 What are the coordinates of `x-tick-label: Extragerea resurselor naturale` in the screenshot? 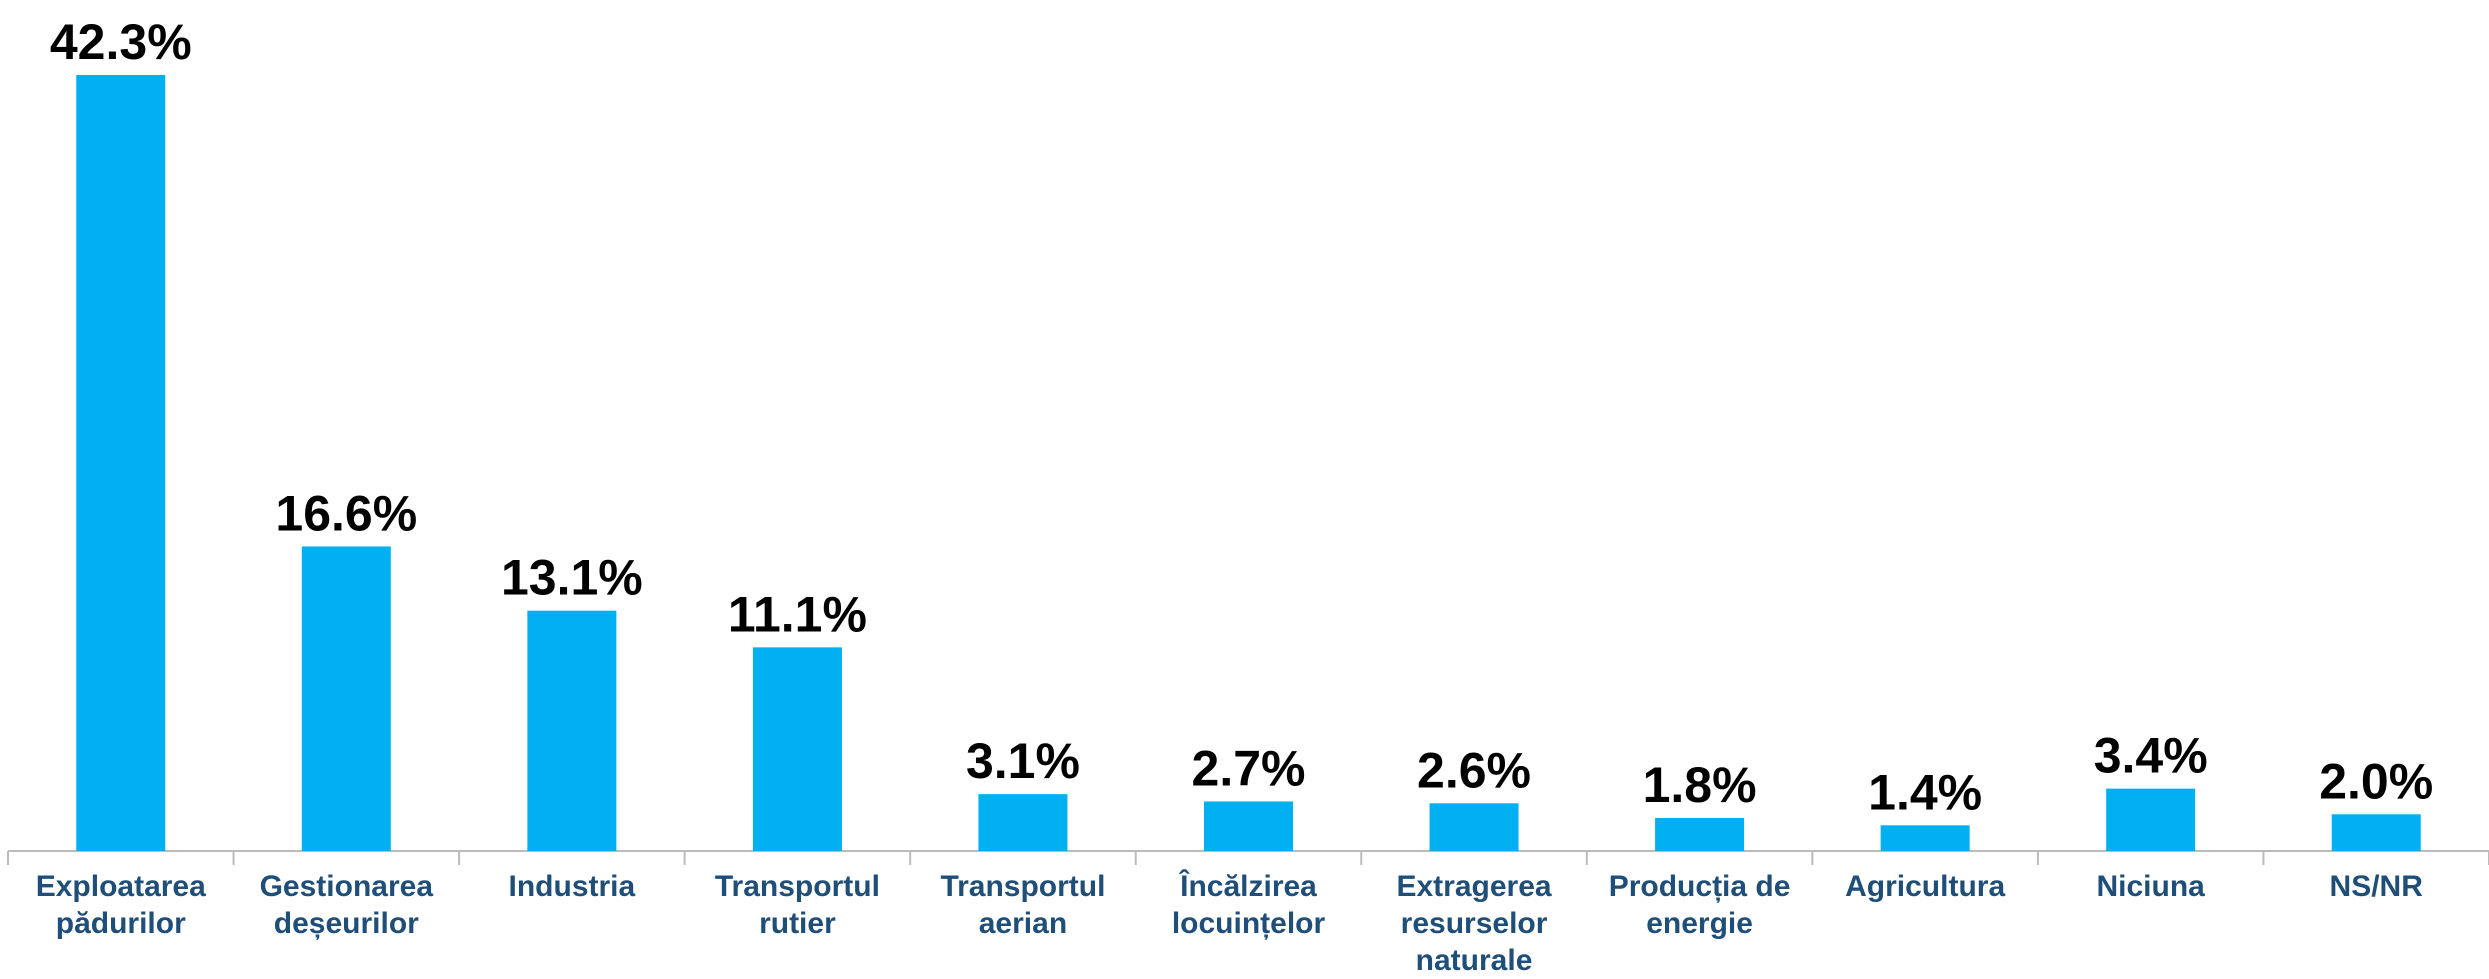 It's located at (1474, 923).